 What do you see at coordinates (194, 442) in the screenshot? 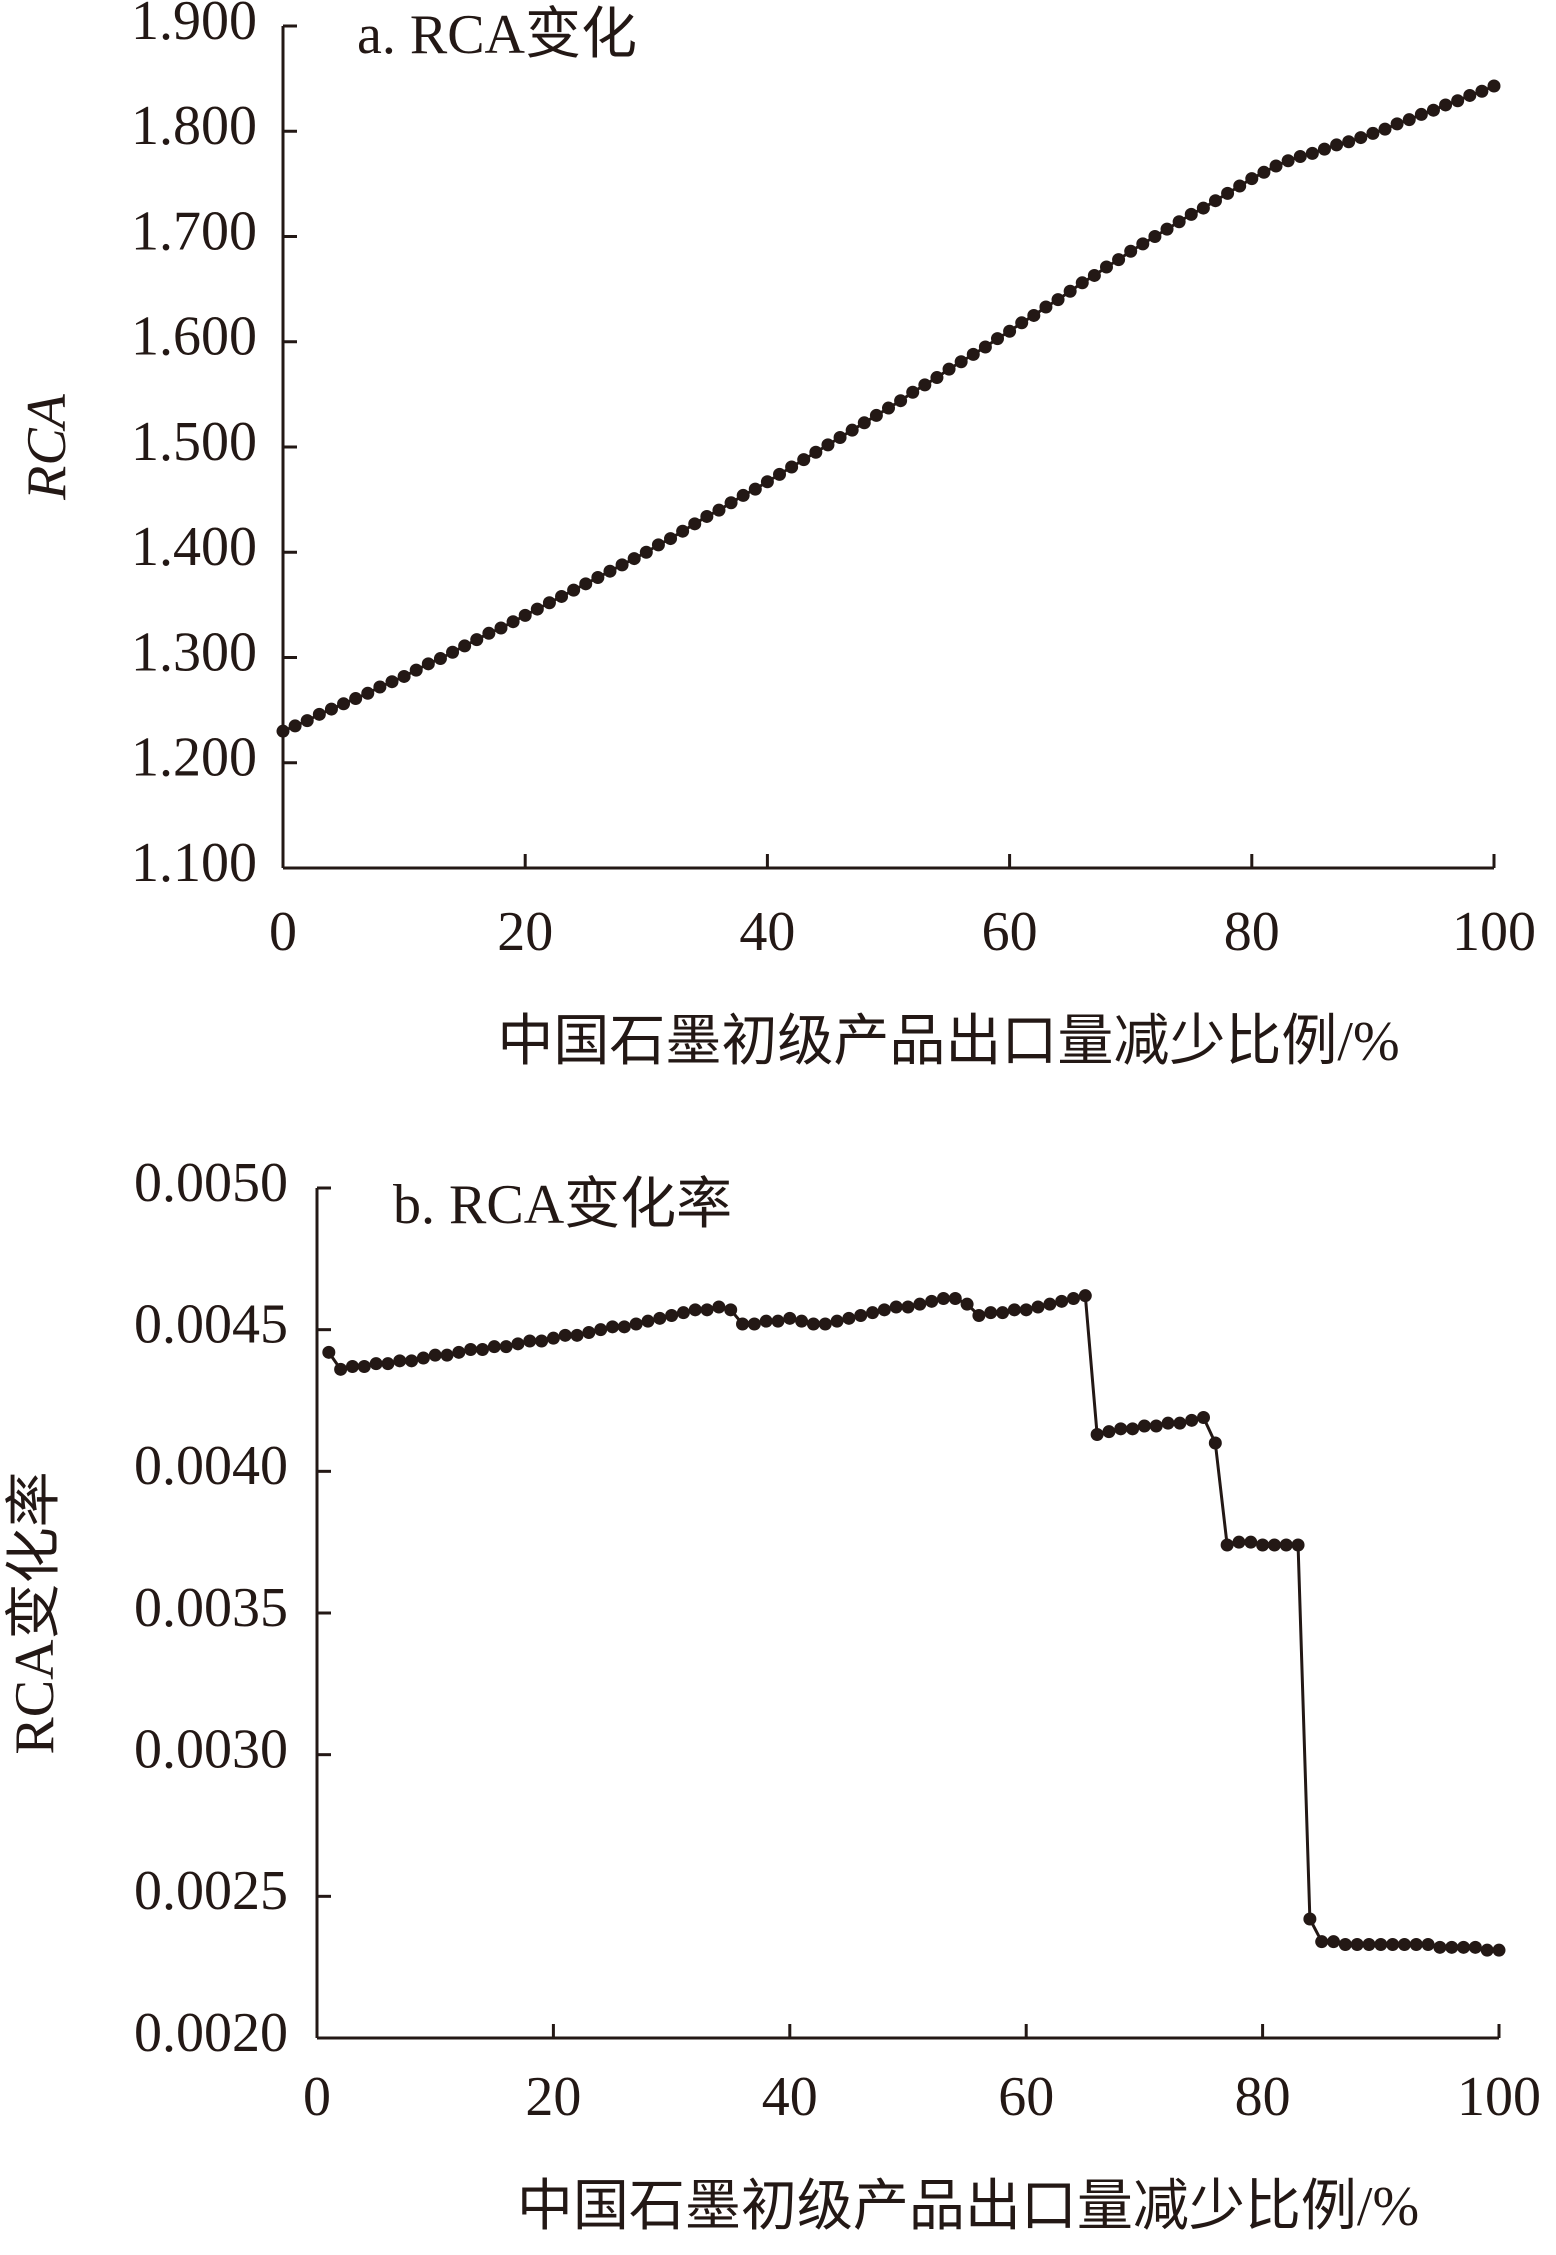
I see `y-tick-label: 1.500` at bounding box center [194, 442].